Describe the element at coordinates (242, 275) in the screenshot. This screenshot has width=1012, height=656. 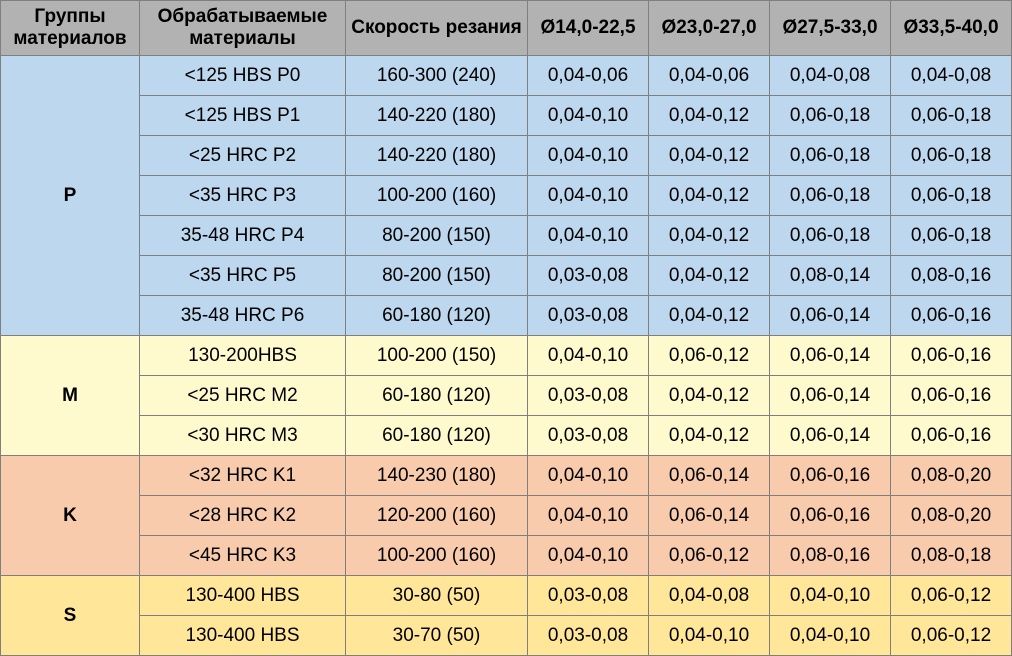
I see `material-cell: <35 HRC P5` at that location.